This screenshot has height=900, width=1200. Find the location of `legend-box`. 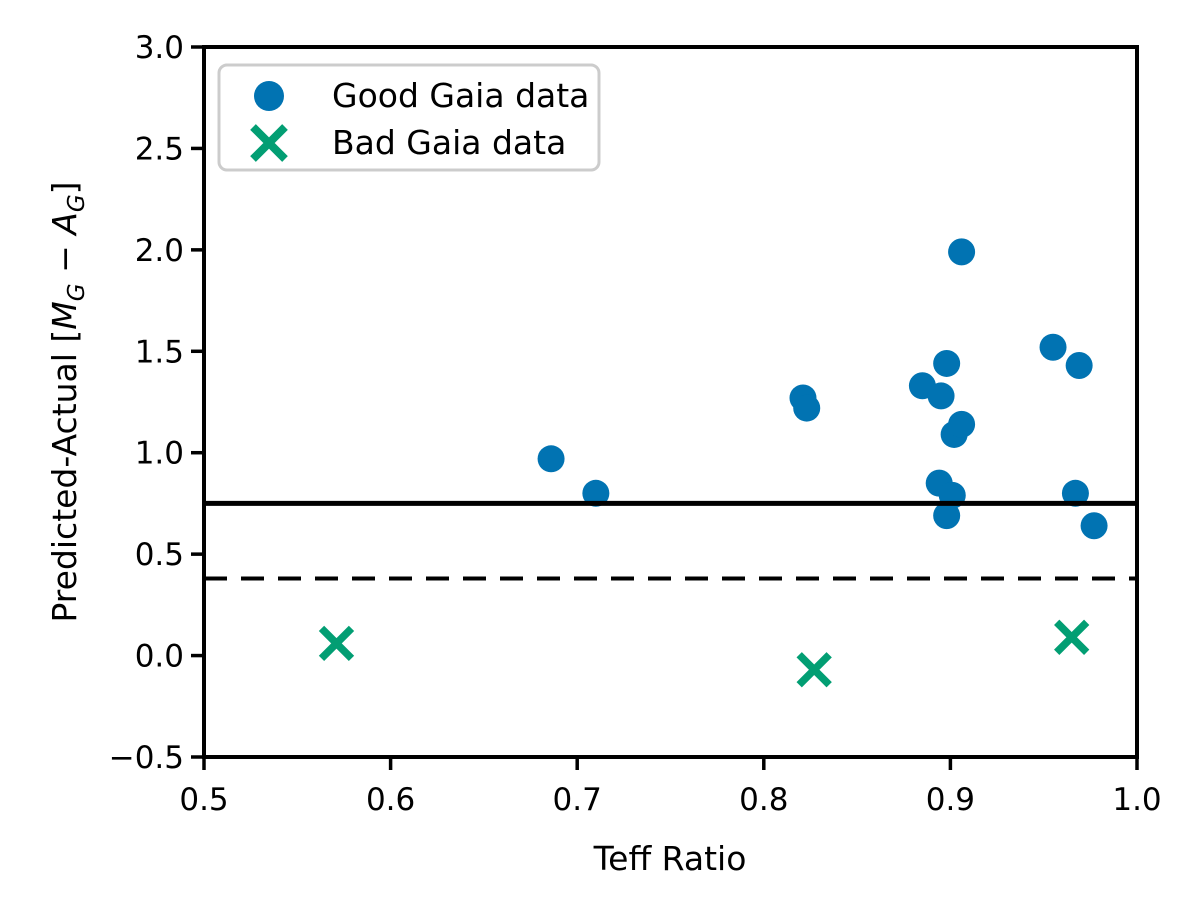

legend-box is located at coordinates (409, 117).